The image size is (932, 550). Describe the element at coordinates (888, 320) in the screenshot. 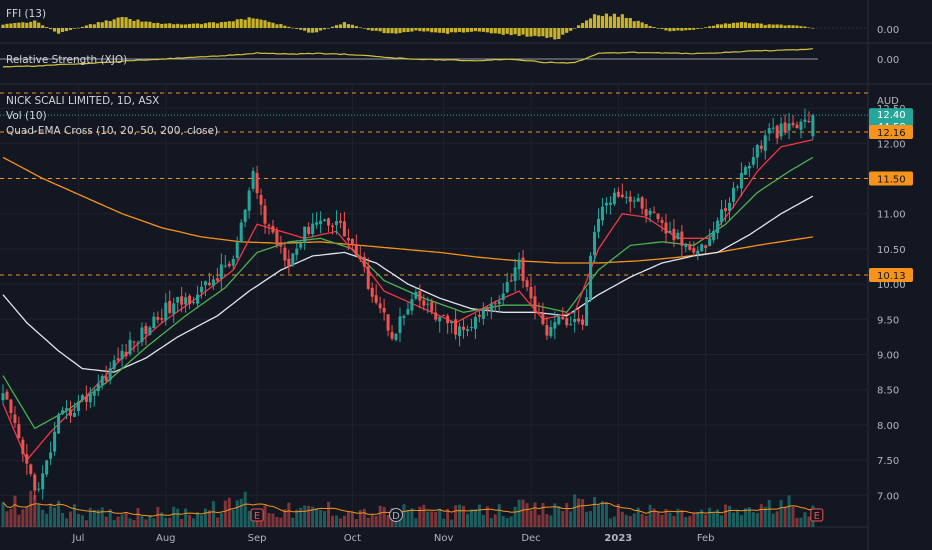

I see `price-tick-label: 9.50` at that location.